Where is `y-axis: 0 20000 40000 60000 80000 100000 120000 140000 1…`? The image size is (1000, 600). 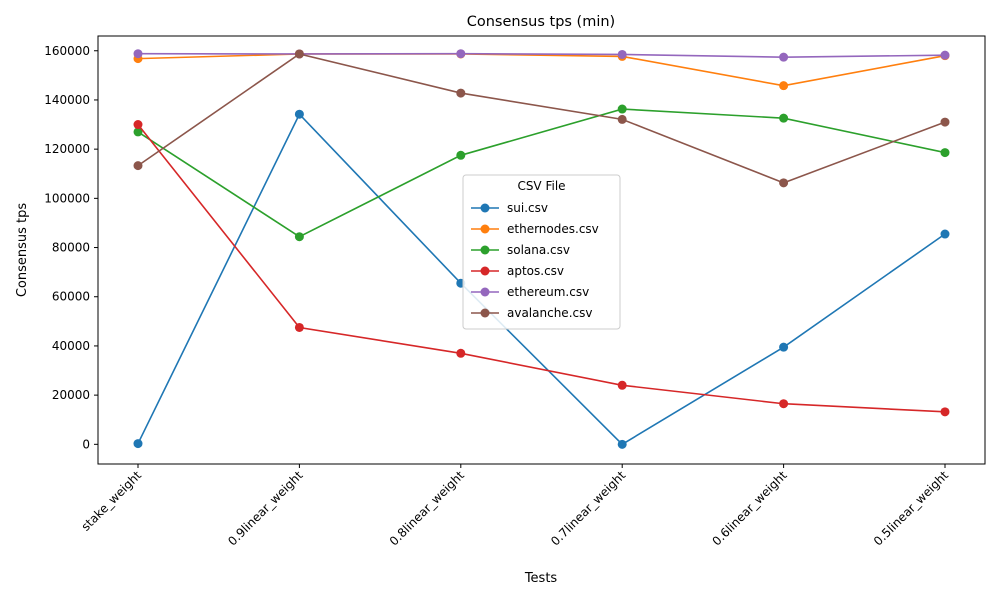
y-axis: 0 20000 40000 60000 80000 100000 120000 140000 1… is located at coordinates (71, 247).